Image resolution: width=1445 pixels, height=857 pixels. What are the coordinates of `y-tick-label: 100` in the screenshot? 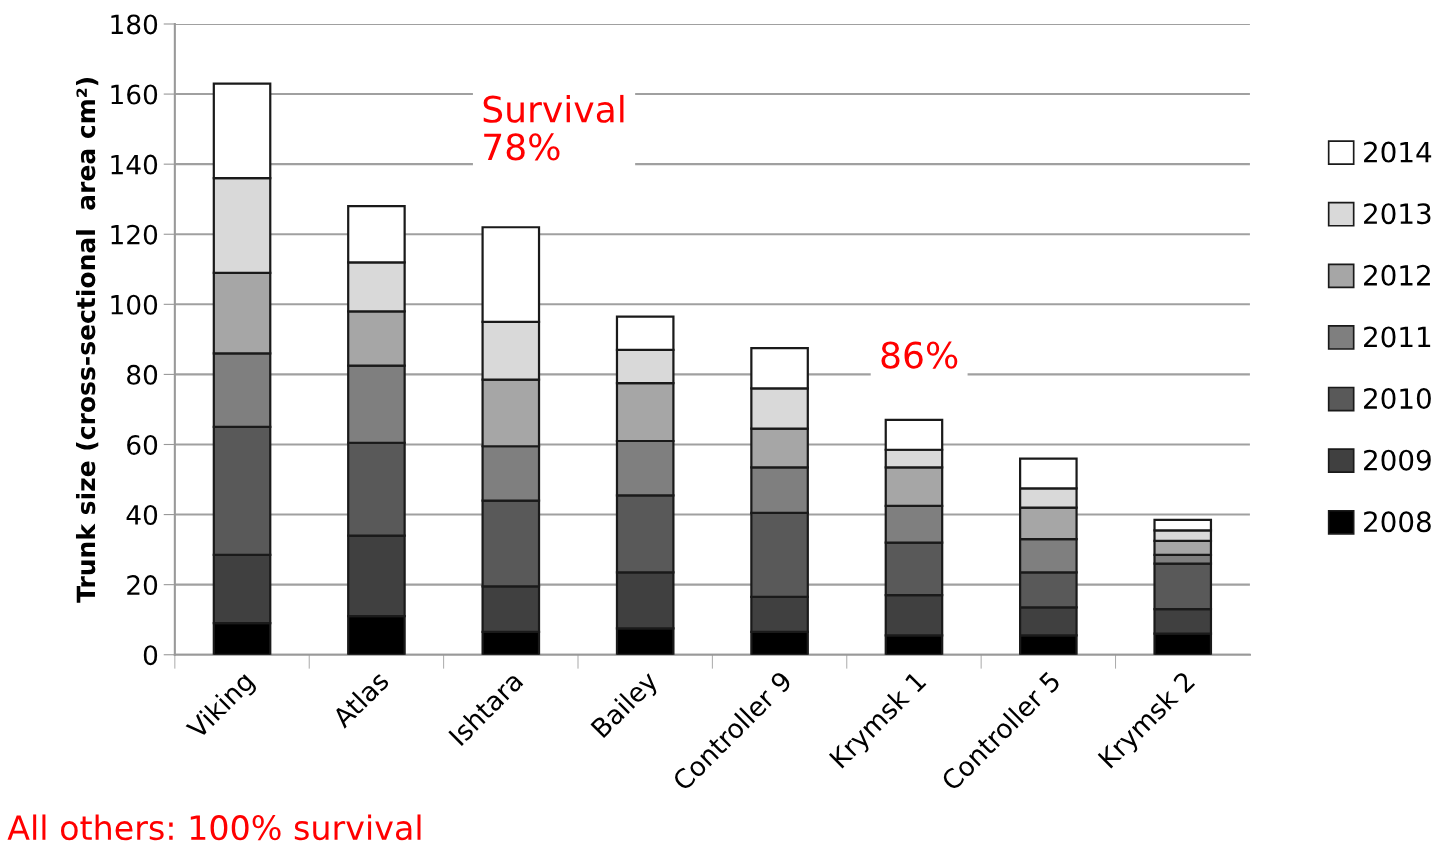 It's located at (134, 304).